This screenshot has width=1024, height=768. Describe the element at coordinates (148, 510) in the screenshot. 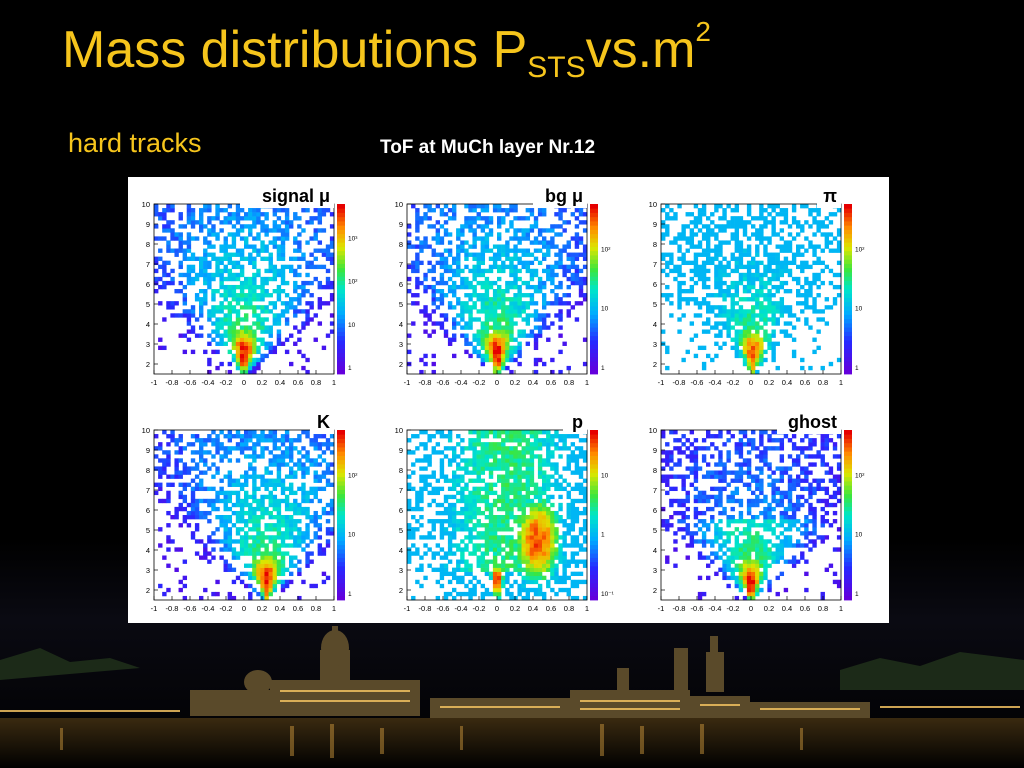

I see `y-tick-label: 6` at that location.